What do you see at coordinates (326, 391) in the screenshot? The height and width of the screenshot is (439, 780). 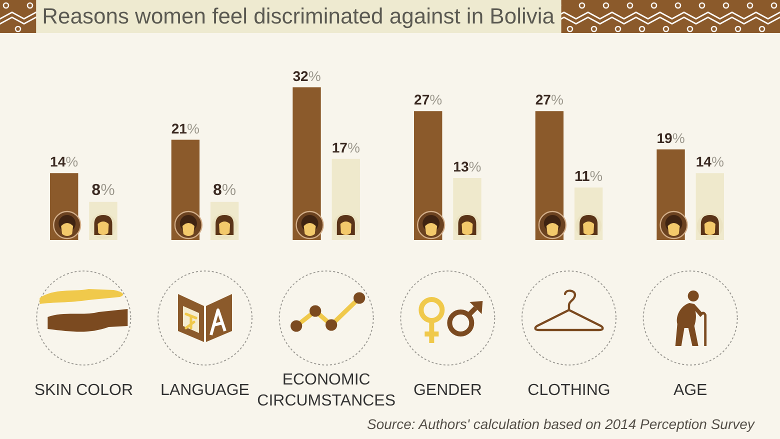 I see `x-tick-label: ECONOMIC CIRCUMSTANCES` at bounding box center [326, 391].